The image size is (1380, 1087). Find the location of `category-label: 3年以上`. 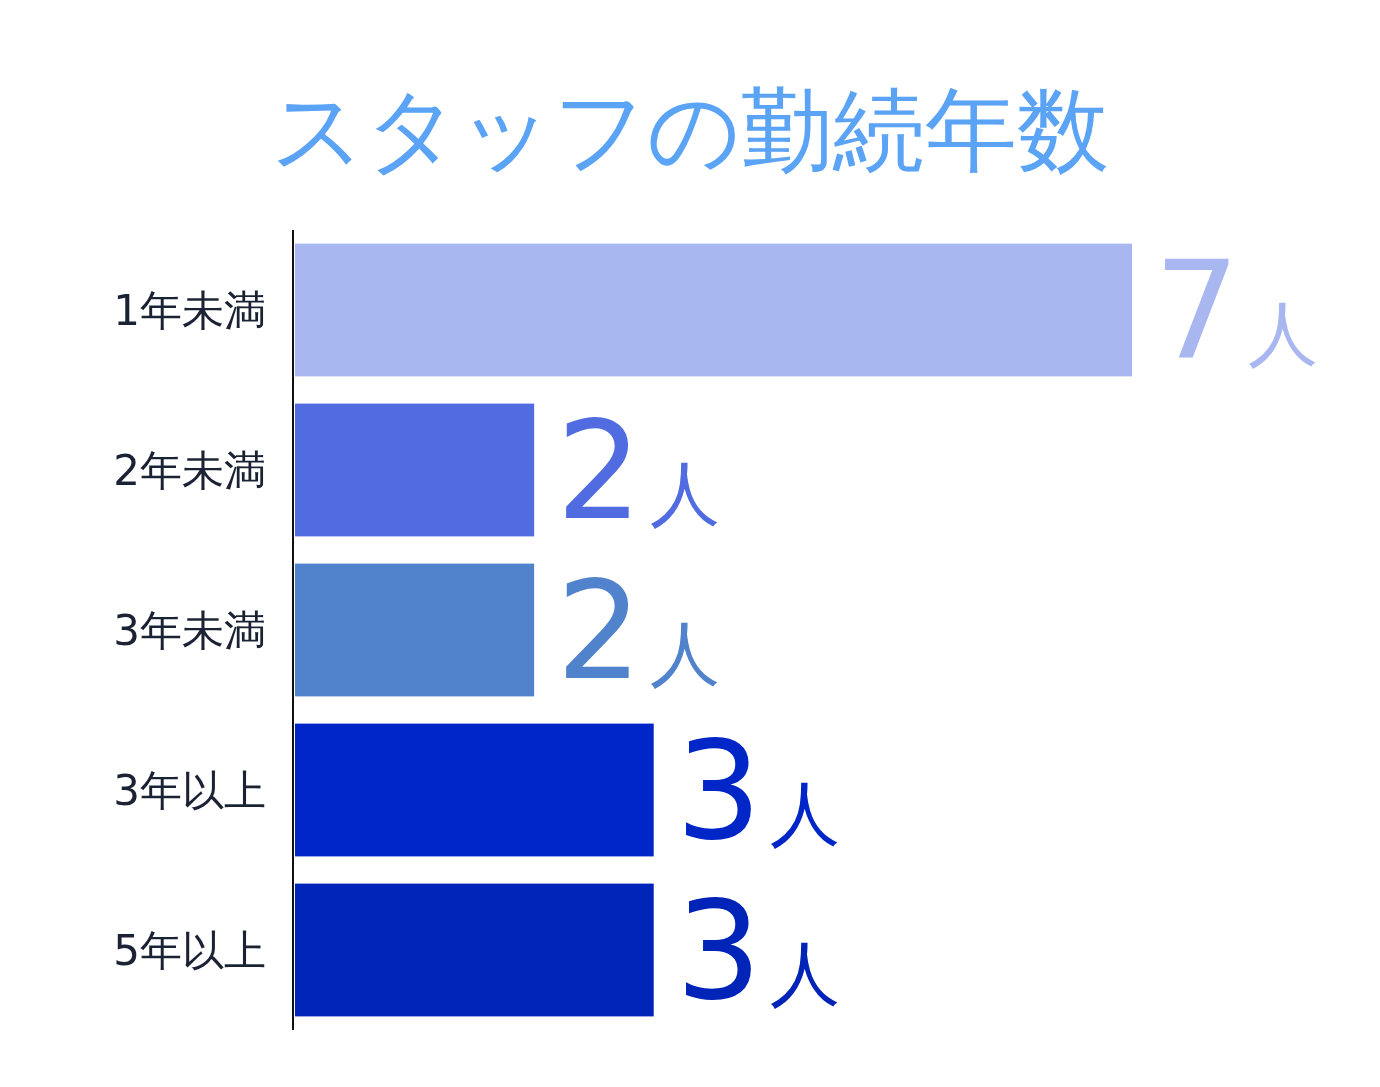

category-label: 3年以上 is located at coordinates (189, 790).